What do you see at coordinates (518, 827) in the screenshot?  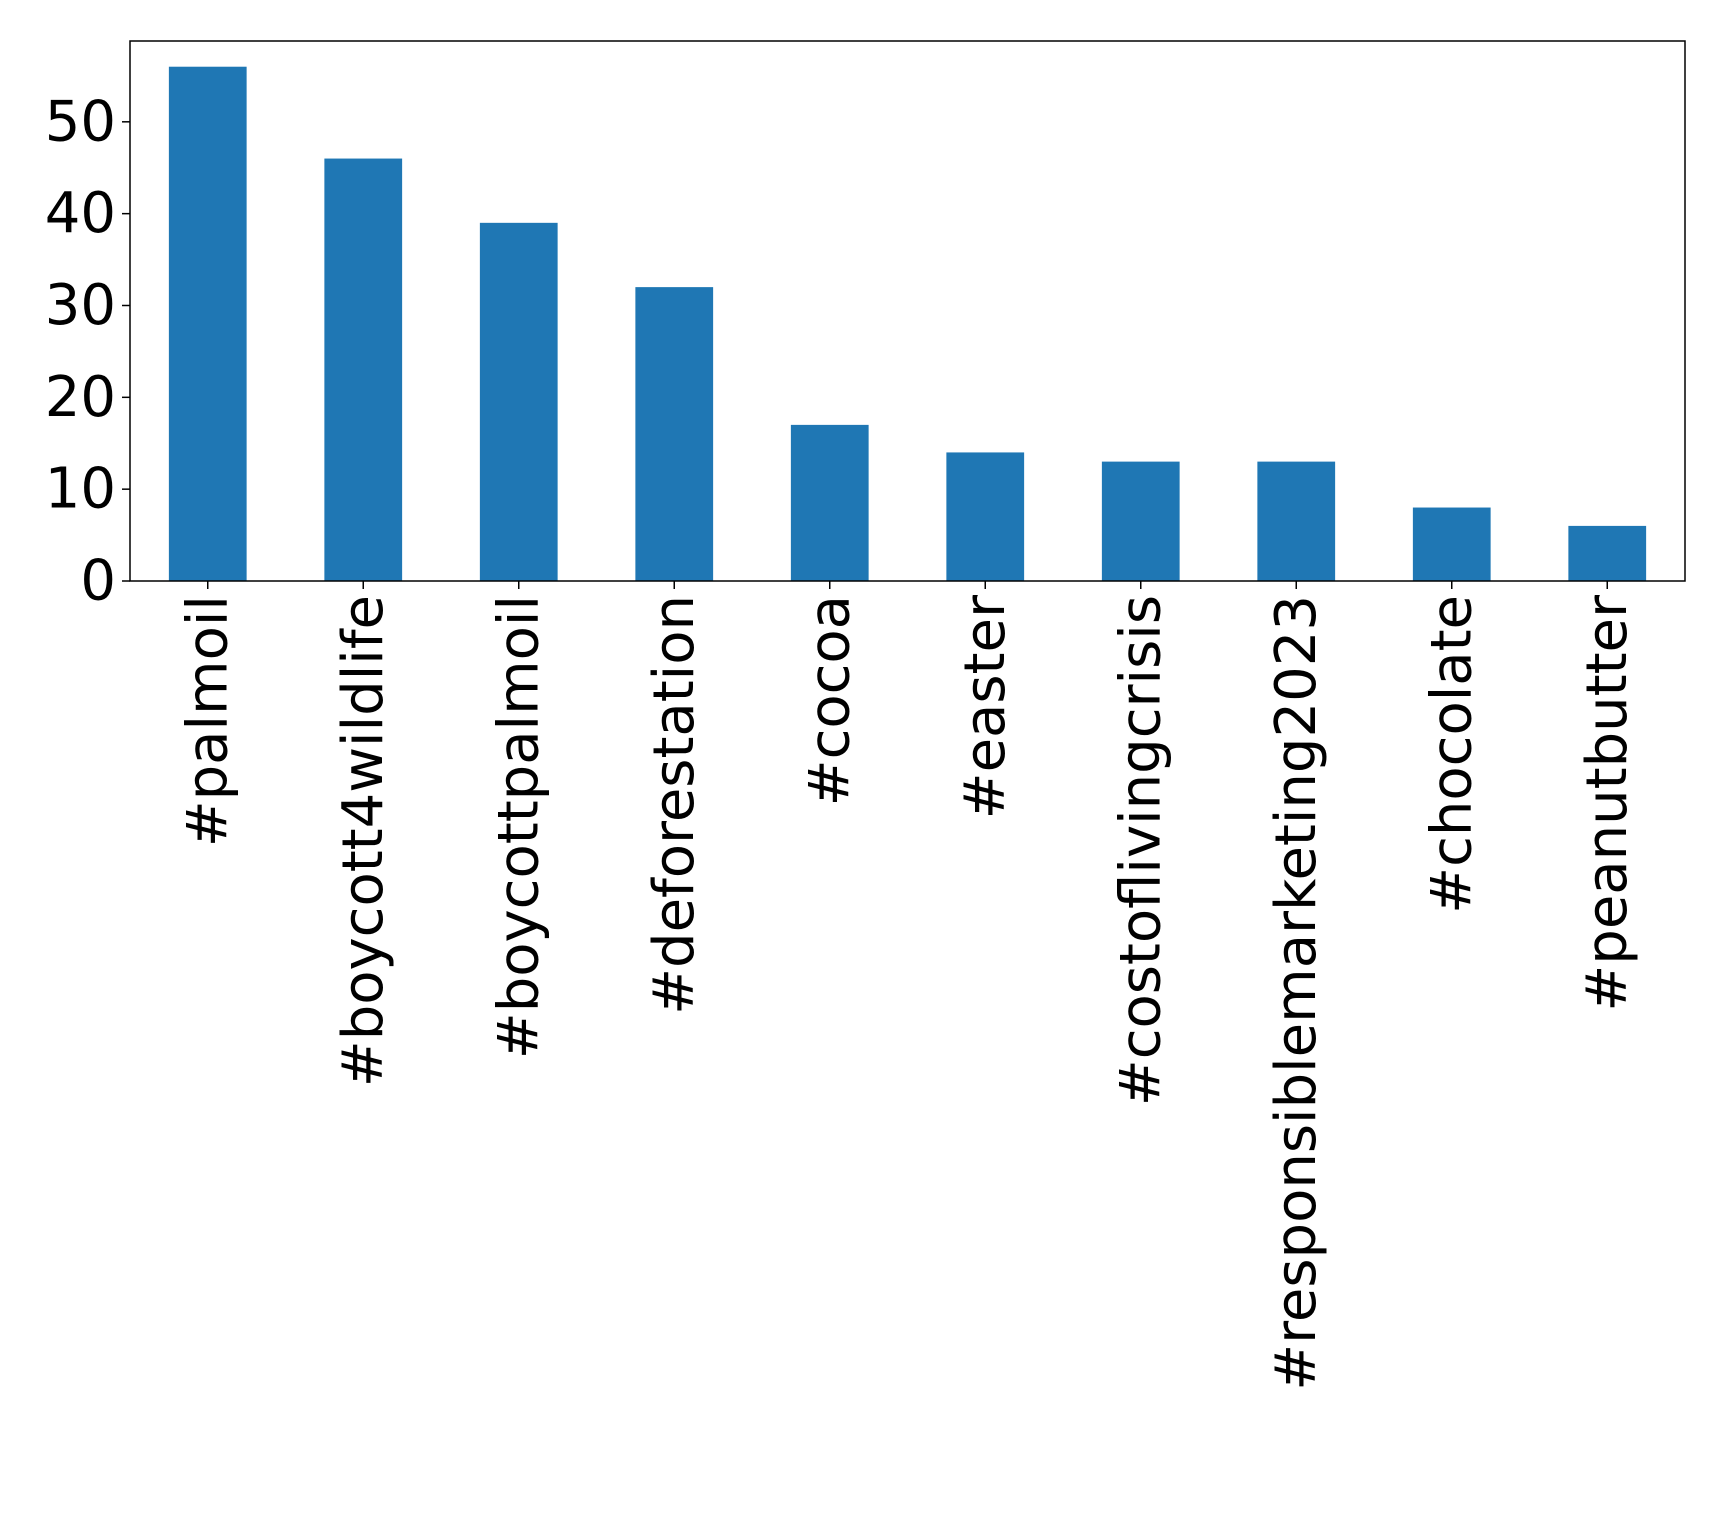 I see `x-tick-label-2: #boycottpalmoil` at bounding box center [518, 827].